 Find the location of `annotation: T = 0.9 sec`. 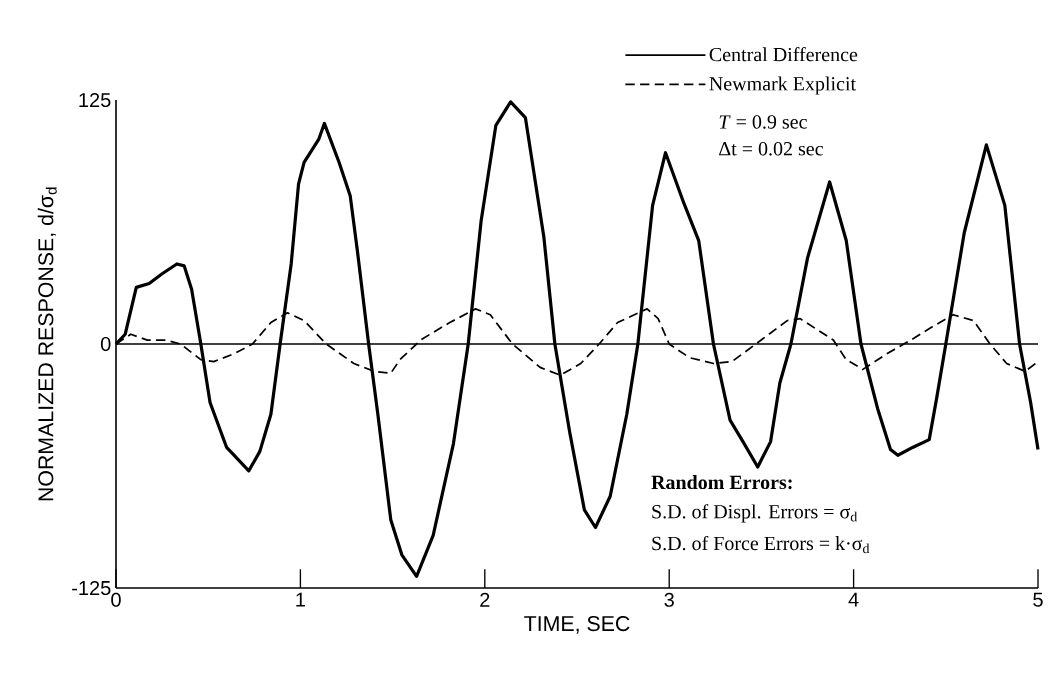

annotation: T = 0.9 sec is located at coordinates (763, 122).